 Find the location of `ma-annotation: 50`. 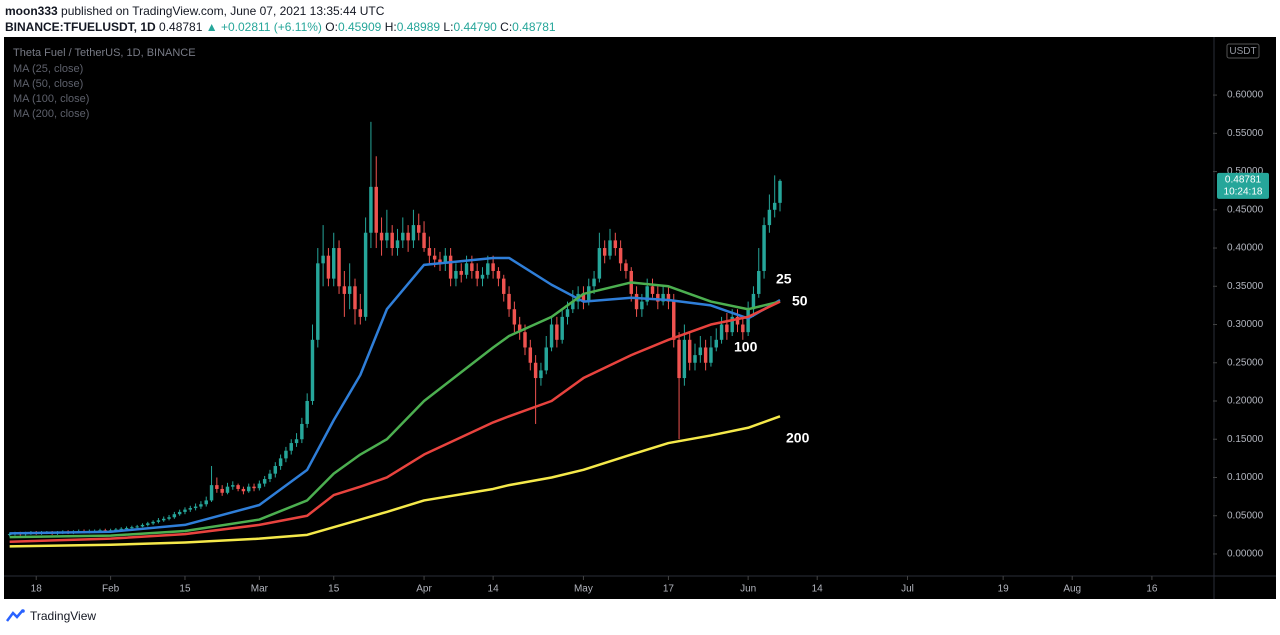

ma-annotation: 50 is located at coordinates (800, 301).